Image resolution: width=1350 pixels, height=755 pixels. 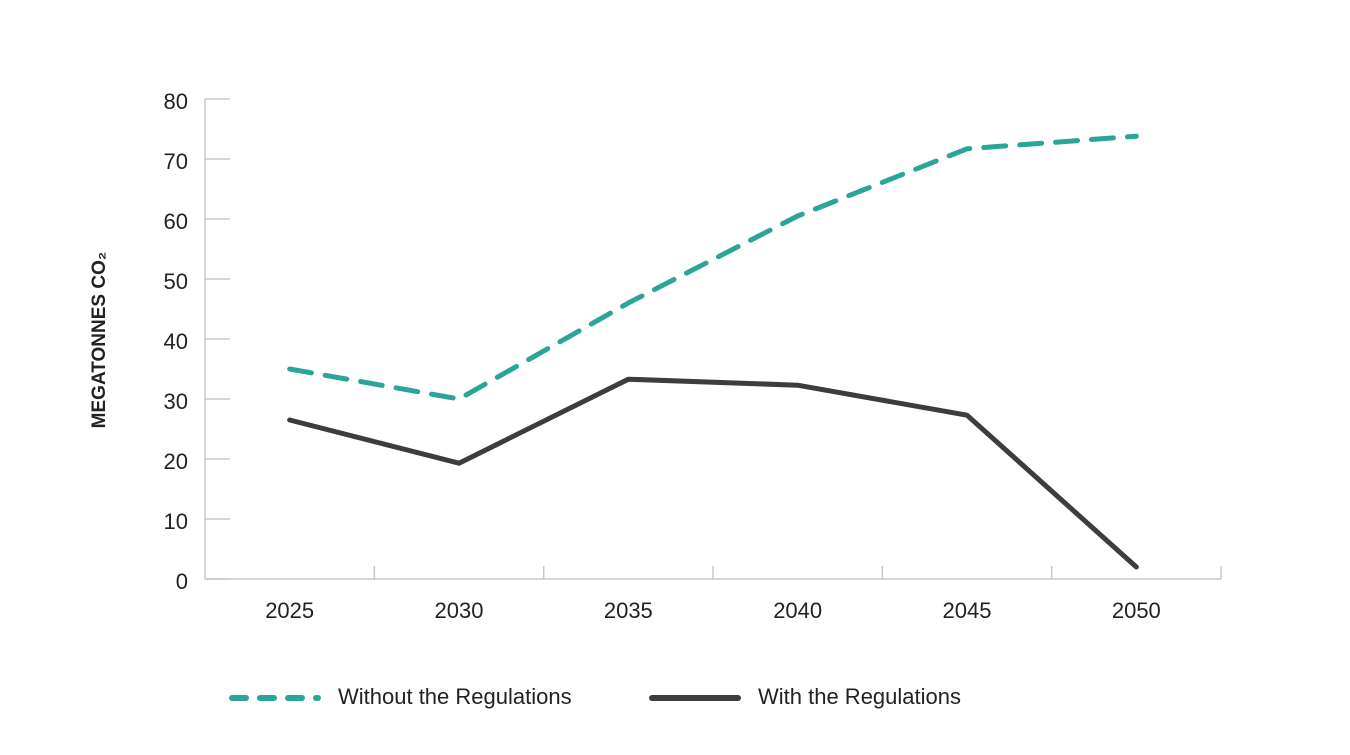 What do you see at coordinates (176, 401) in the screenshot?
I see `y-tick-label: 30` at bounding box center [176, 401].